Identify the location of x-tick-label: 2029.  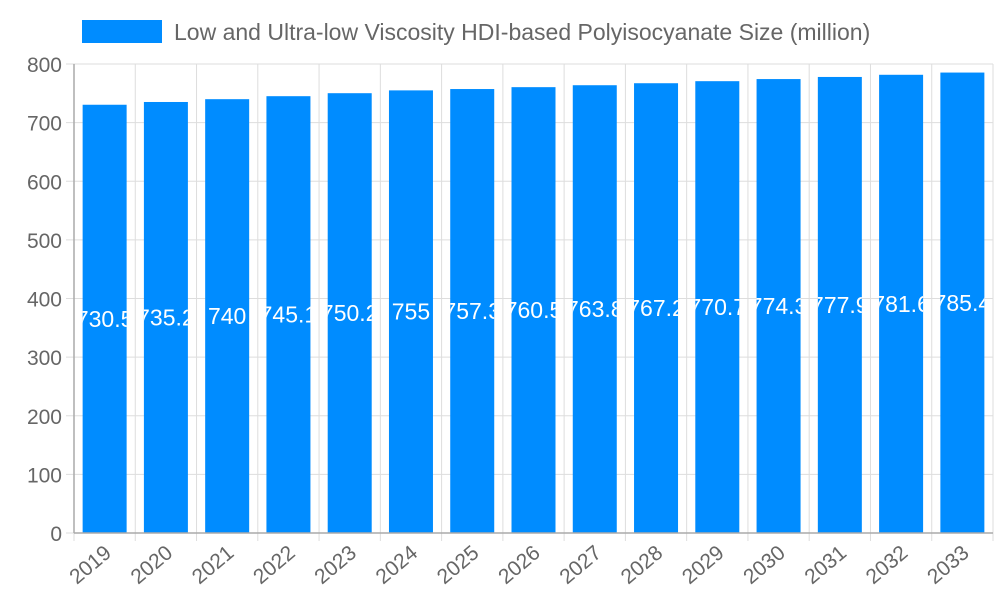
(703, 565).